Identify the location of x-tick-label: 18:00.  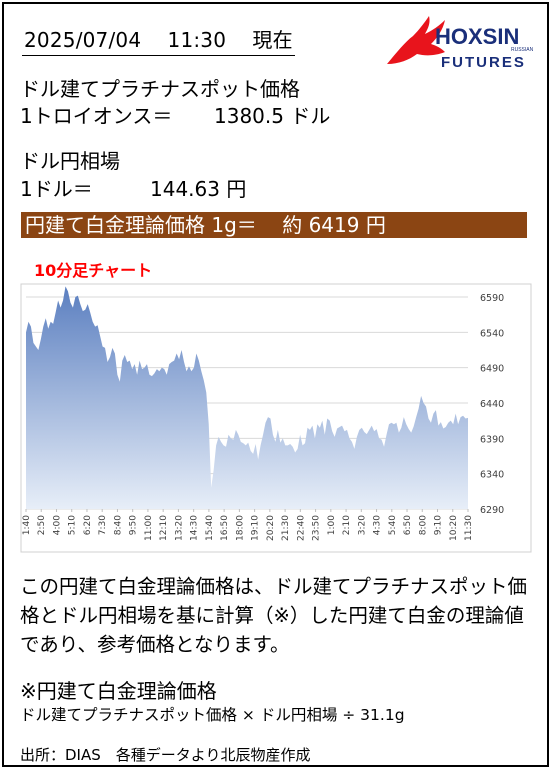
(240, 528).